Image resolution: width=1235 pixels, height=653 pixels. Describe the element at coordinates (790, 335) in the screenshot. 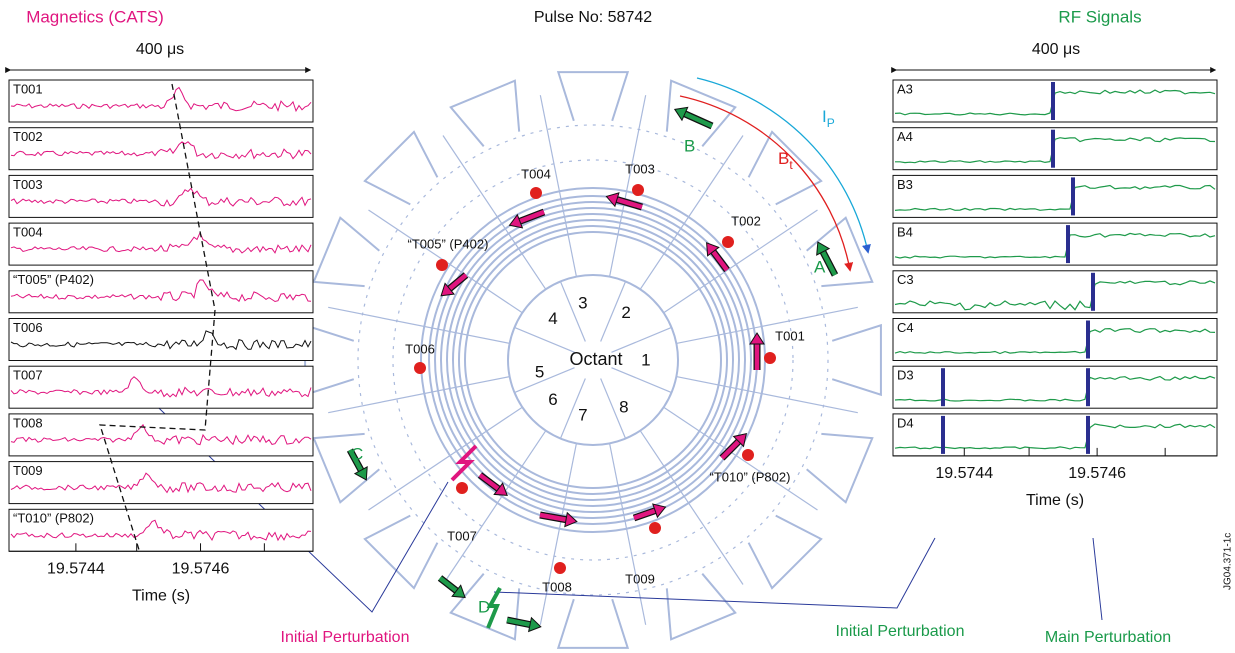

I see `sensor-label: T001` at that location.